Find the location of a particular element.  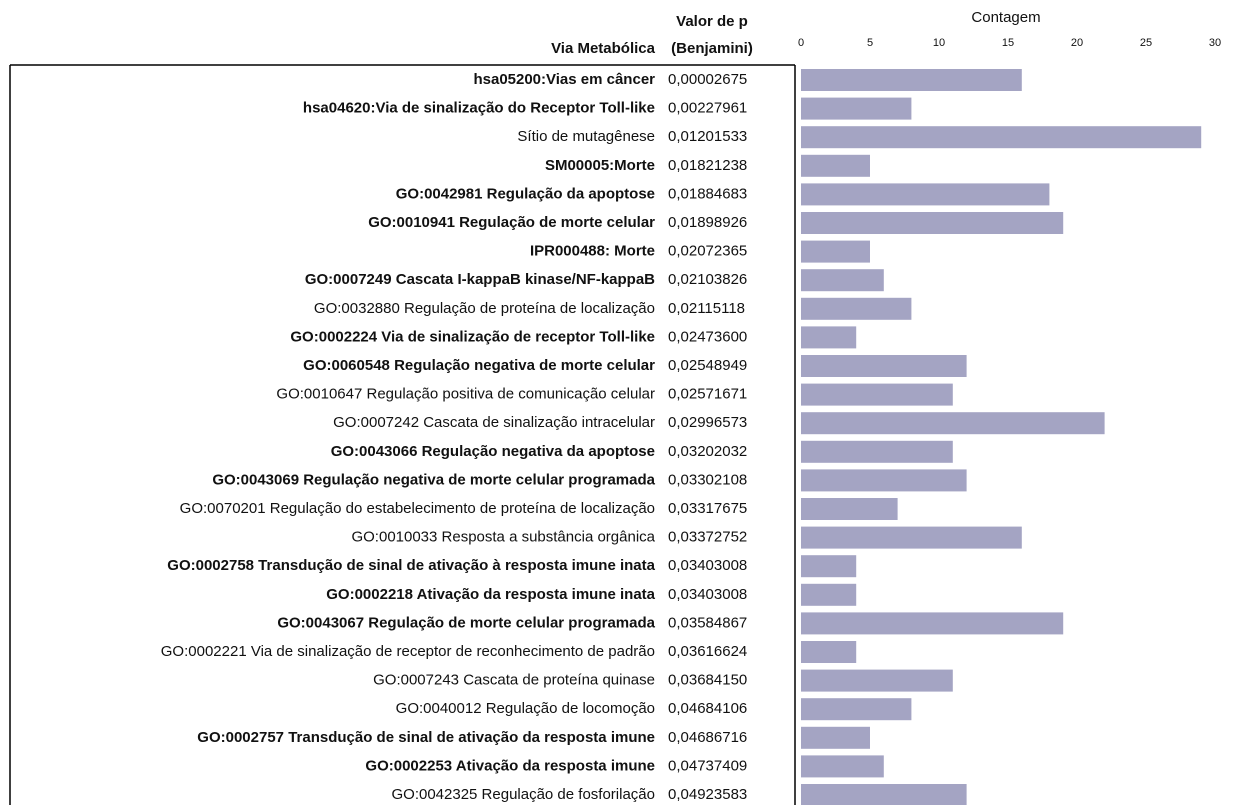

category-label: GO:0002253 Ativação da resposta imune is located at coordinates (510, 765).